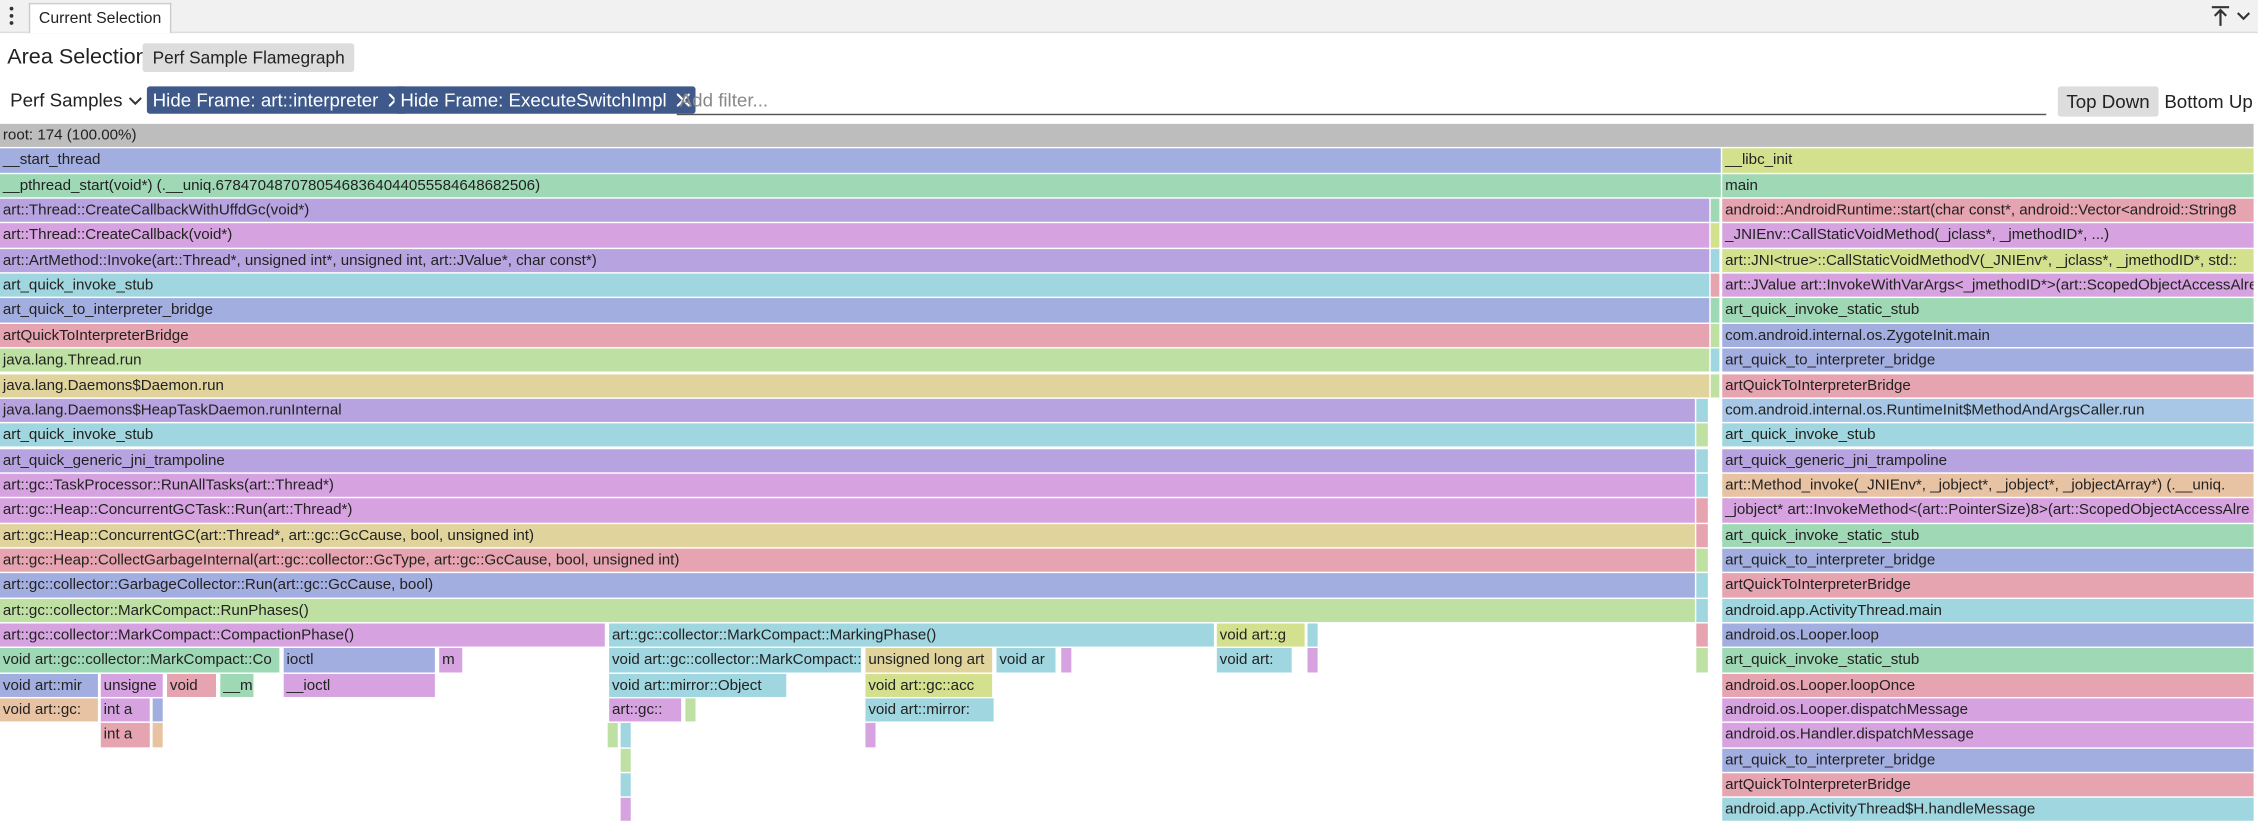 This screenshot has height=821, width=2258. I want to click on chip-remove, so click(683, 100).